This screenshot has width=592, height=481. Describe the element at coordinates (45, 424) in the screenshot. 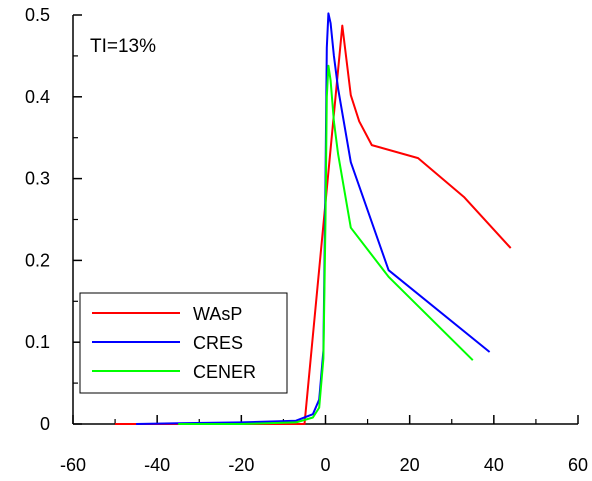

I see `y-tick-label: 0` at that location.